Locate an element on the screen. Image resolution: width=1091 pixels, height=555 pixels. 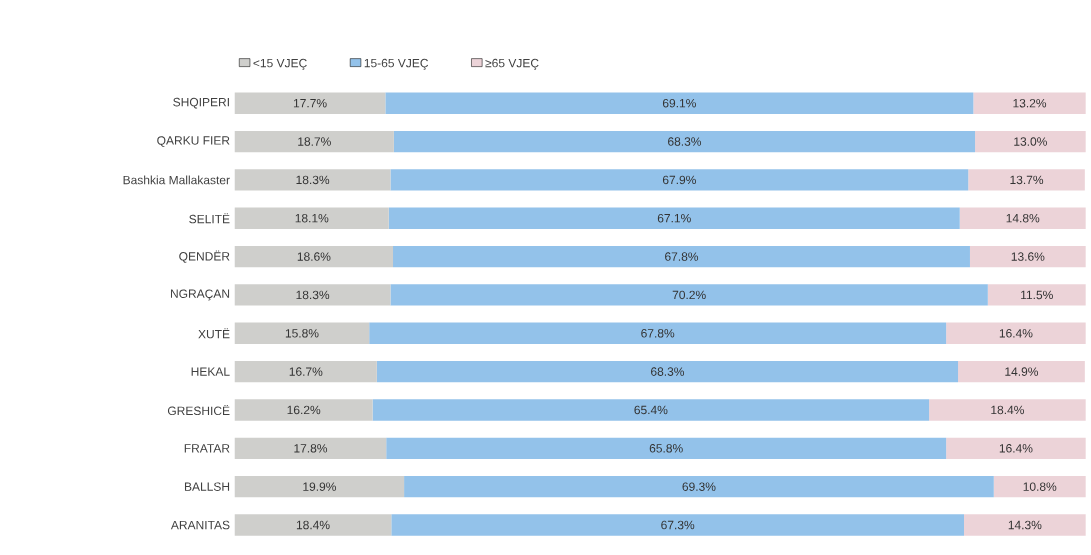
data-label: 69.1% is located at coordinates (679, 103).